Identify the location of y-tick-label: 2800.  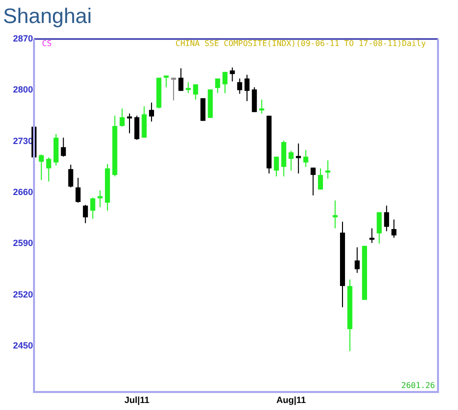
(22, 89).